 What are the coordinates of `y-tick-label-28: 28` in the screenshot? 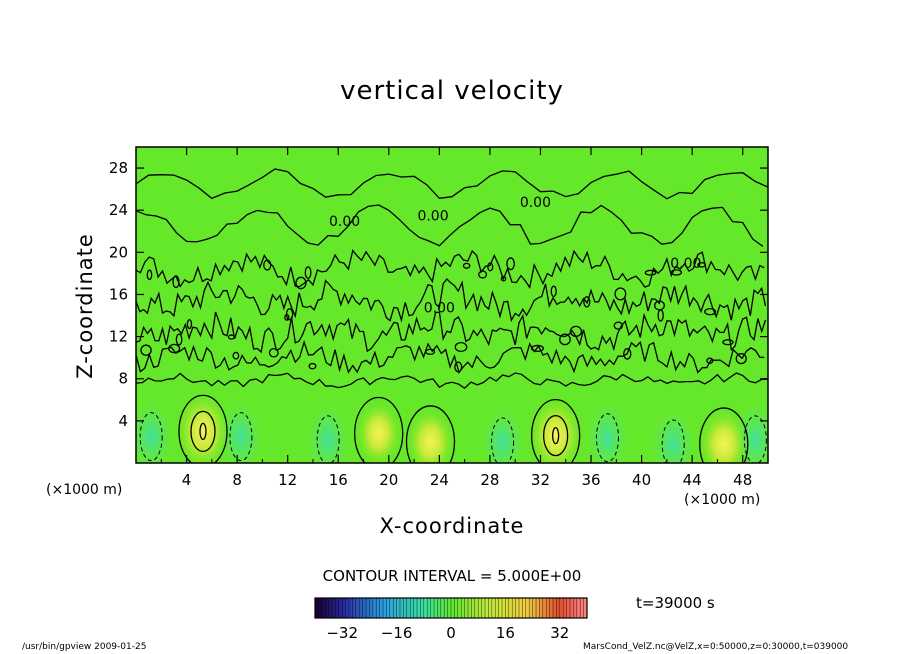 It's located at (118, 168).